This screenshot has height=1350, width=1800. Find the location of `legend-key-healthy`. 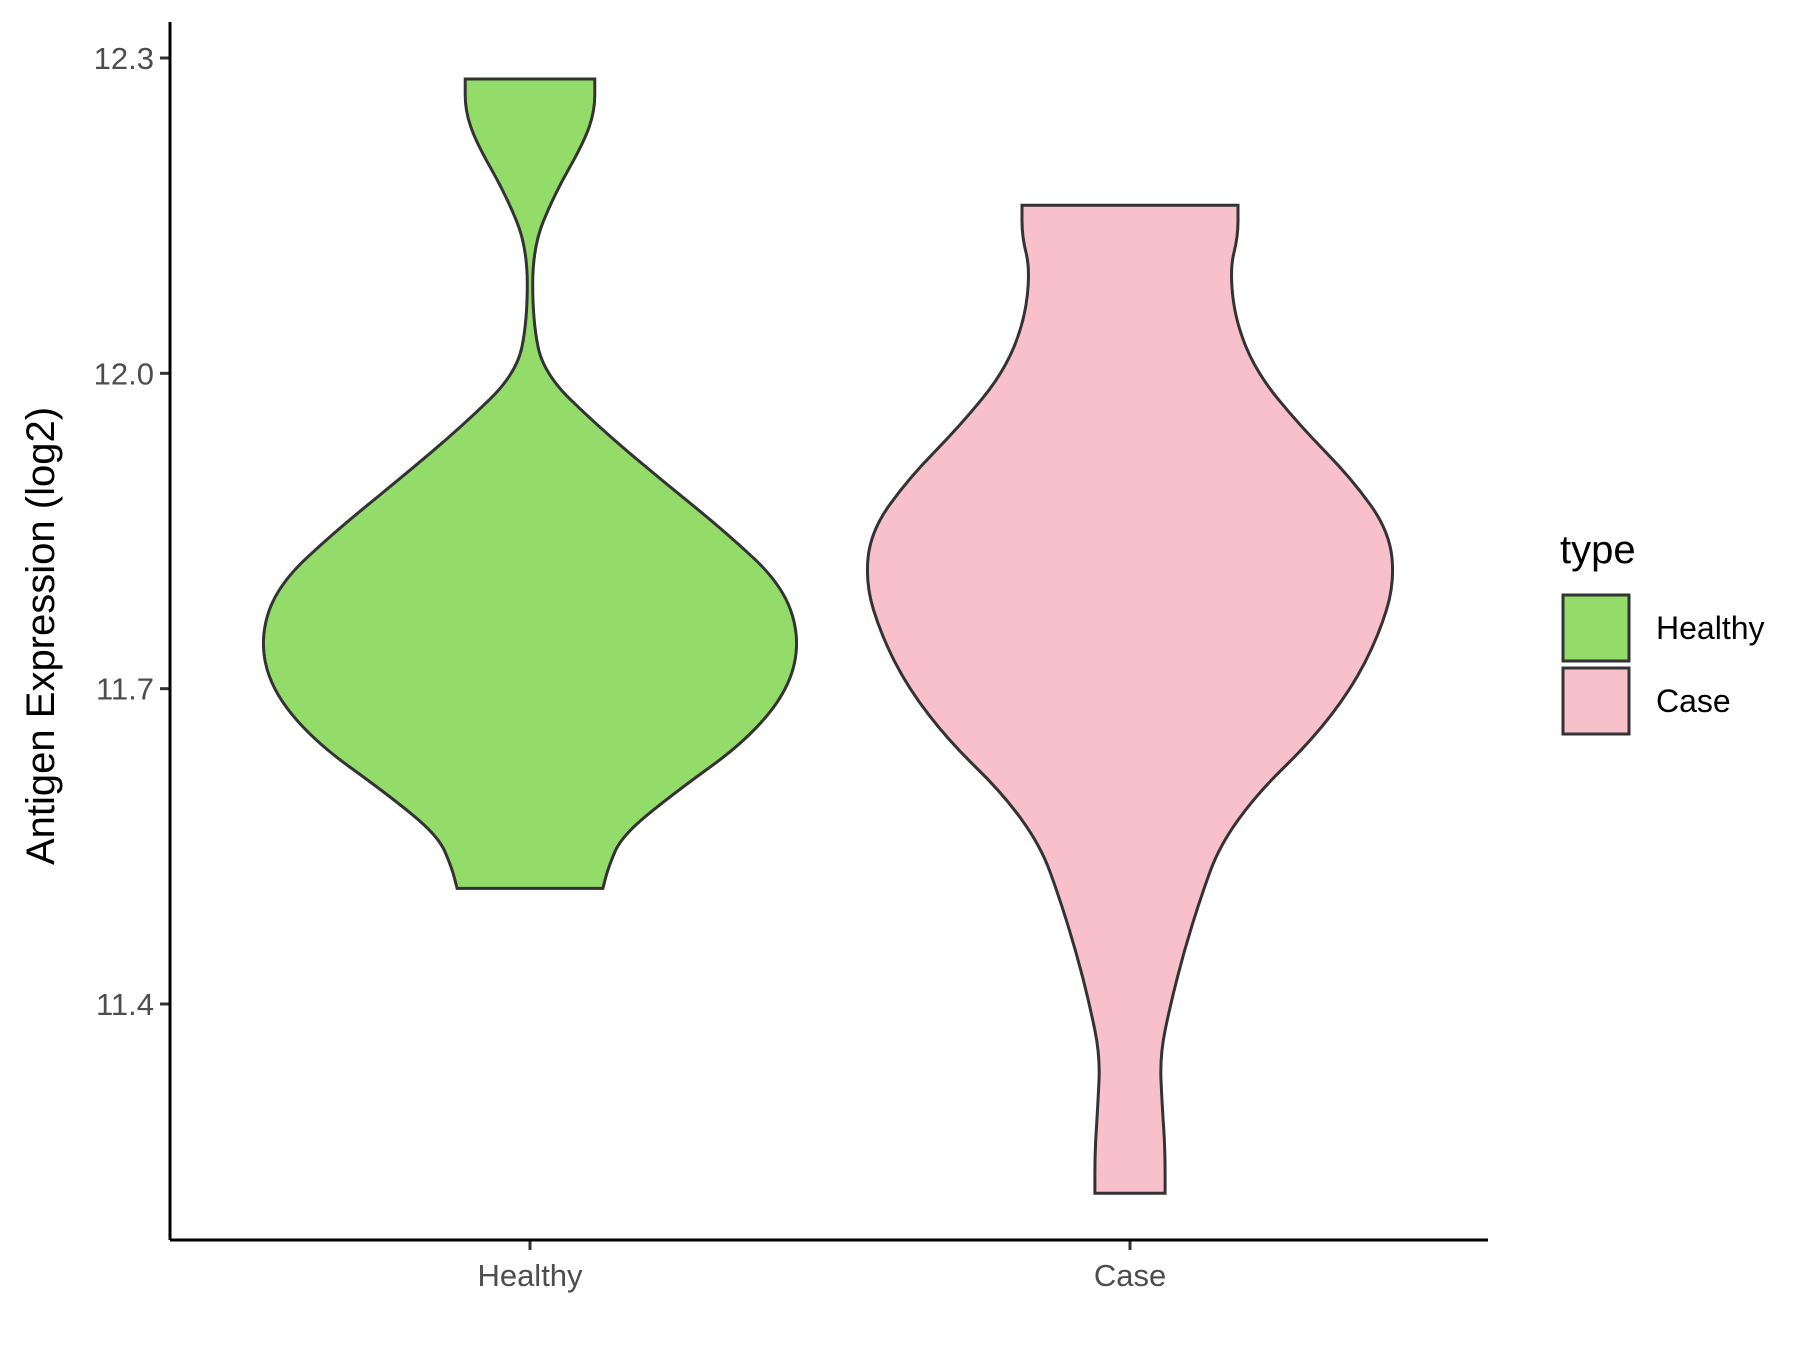

legend-key-healthy is located at coordinates (1596, 628).